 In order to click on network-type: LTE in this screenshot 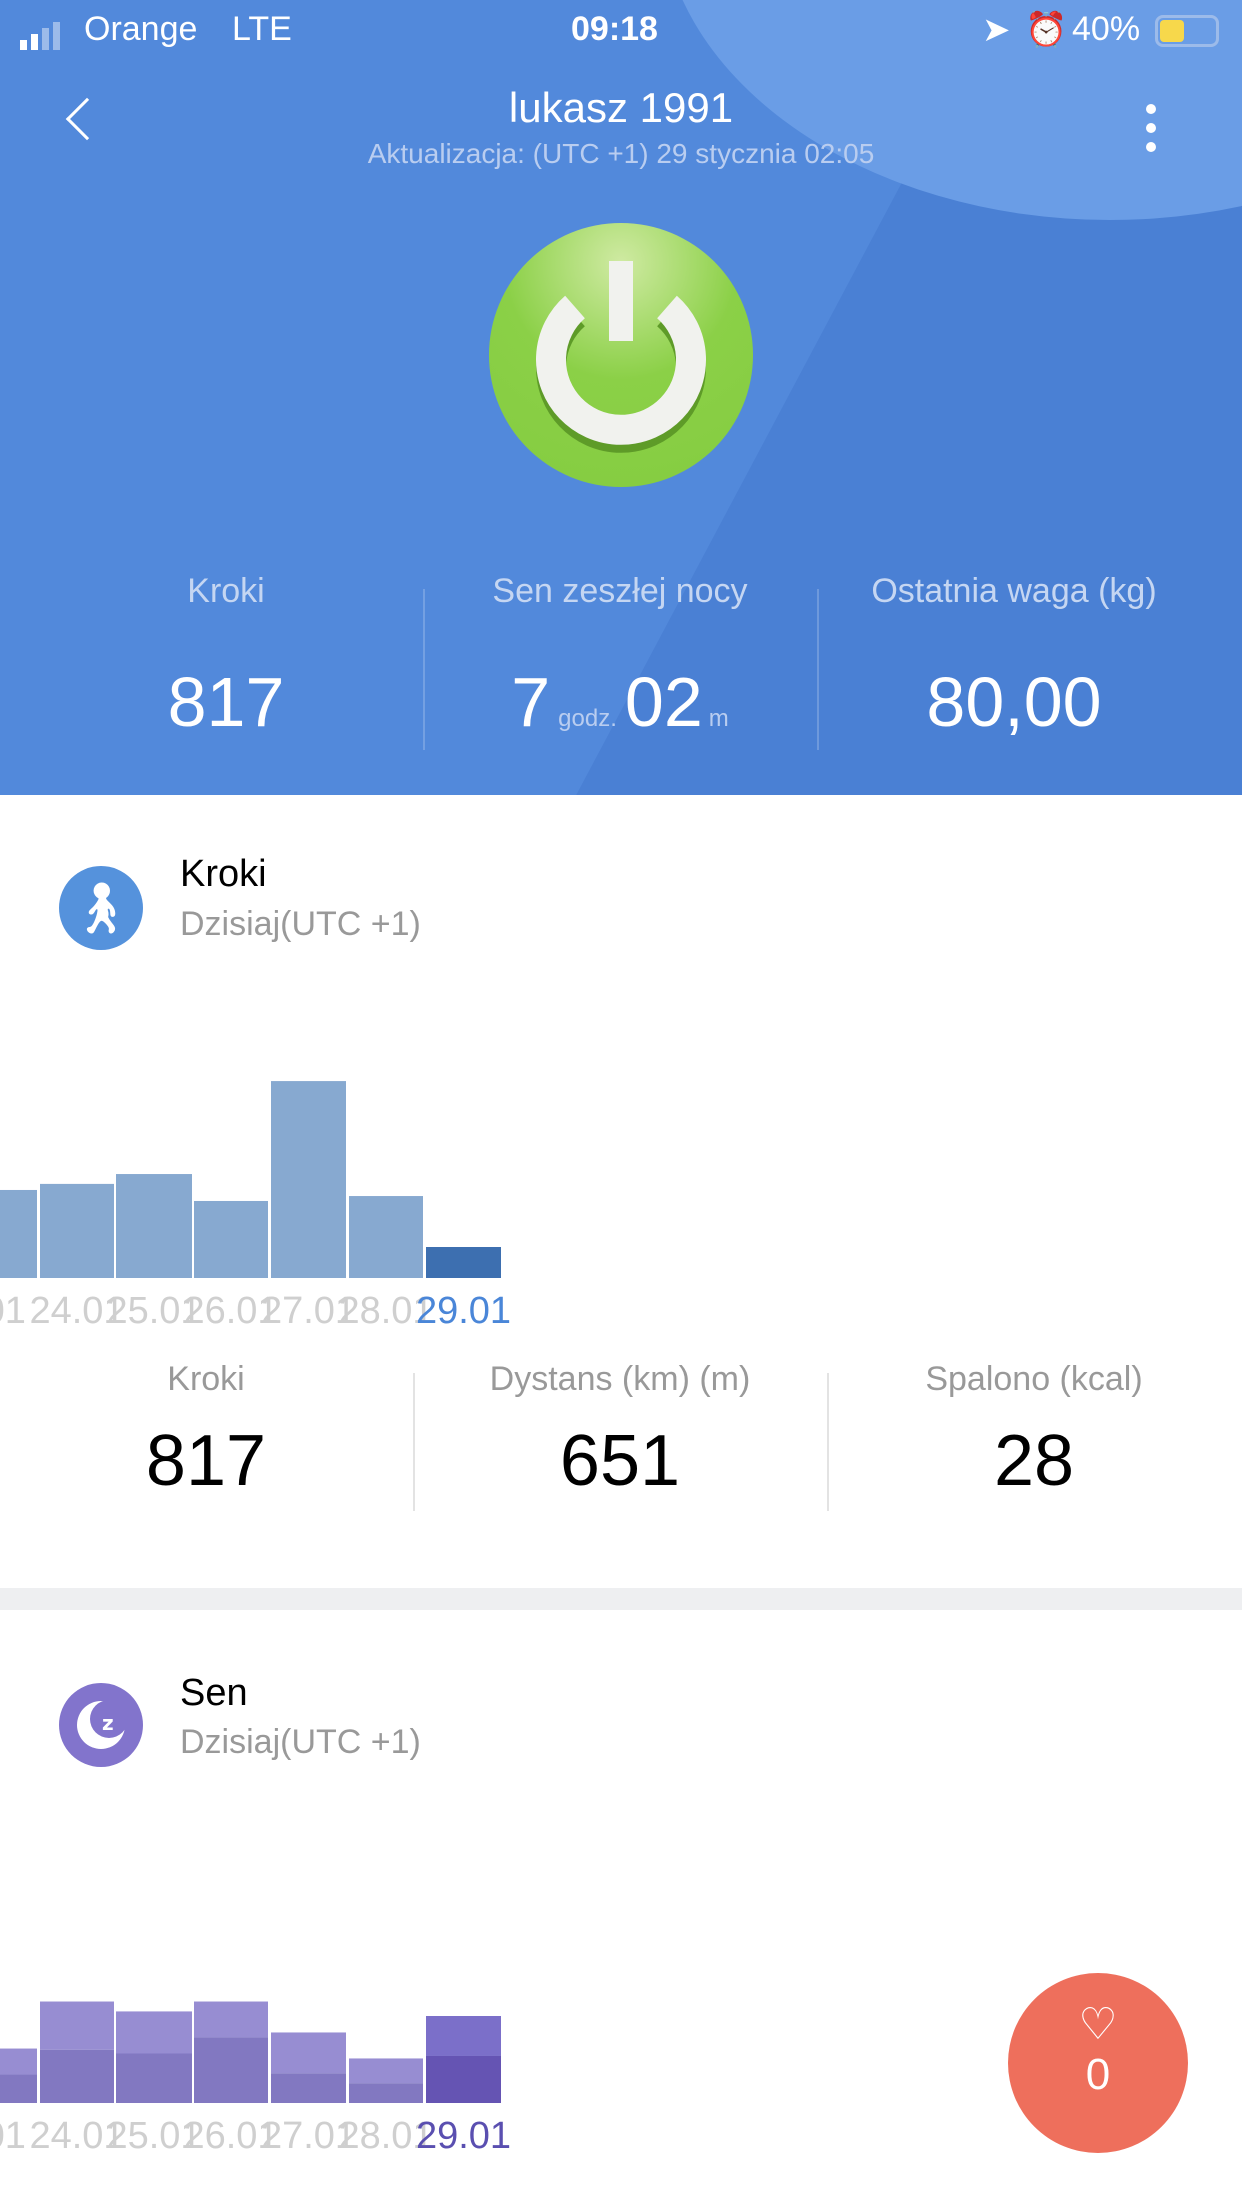, I will do `click(262, 29)`.